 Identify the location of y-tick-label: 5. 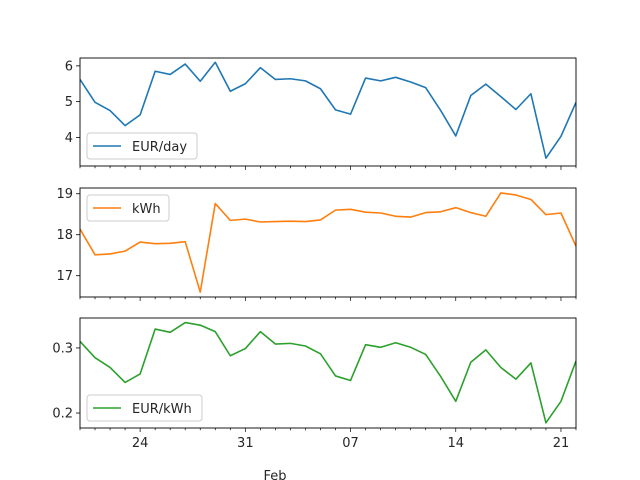
(69, 102).